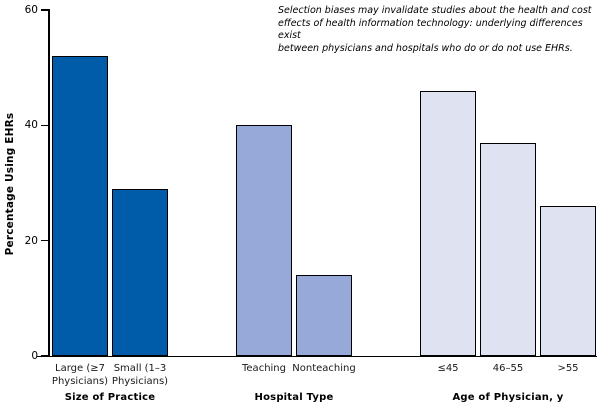  What do you see at coordinates (31, 10) in the screenshot?
I see `y-tick-label-60: 60` at bounding box center [31, 10].